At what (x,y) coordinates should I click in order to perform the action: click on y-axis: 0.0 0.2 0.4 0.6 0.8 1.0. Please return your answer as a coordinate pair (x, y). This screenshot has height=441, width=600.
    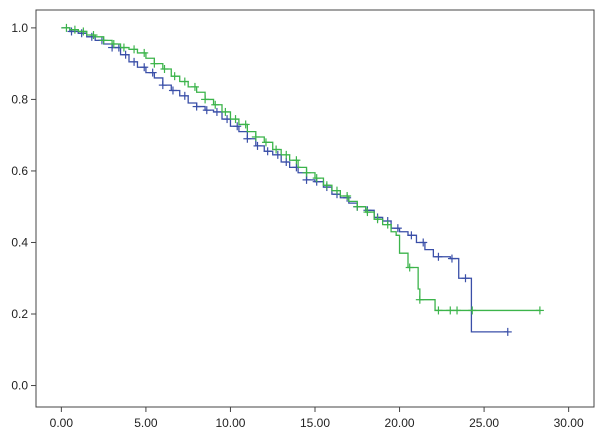
    Looking at the image, I should click on (23, 207).